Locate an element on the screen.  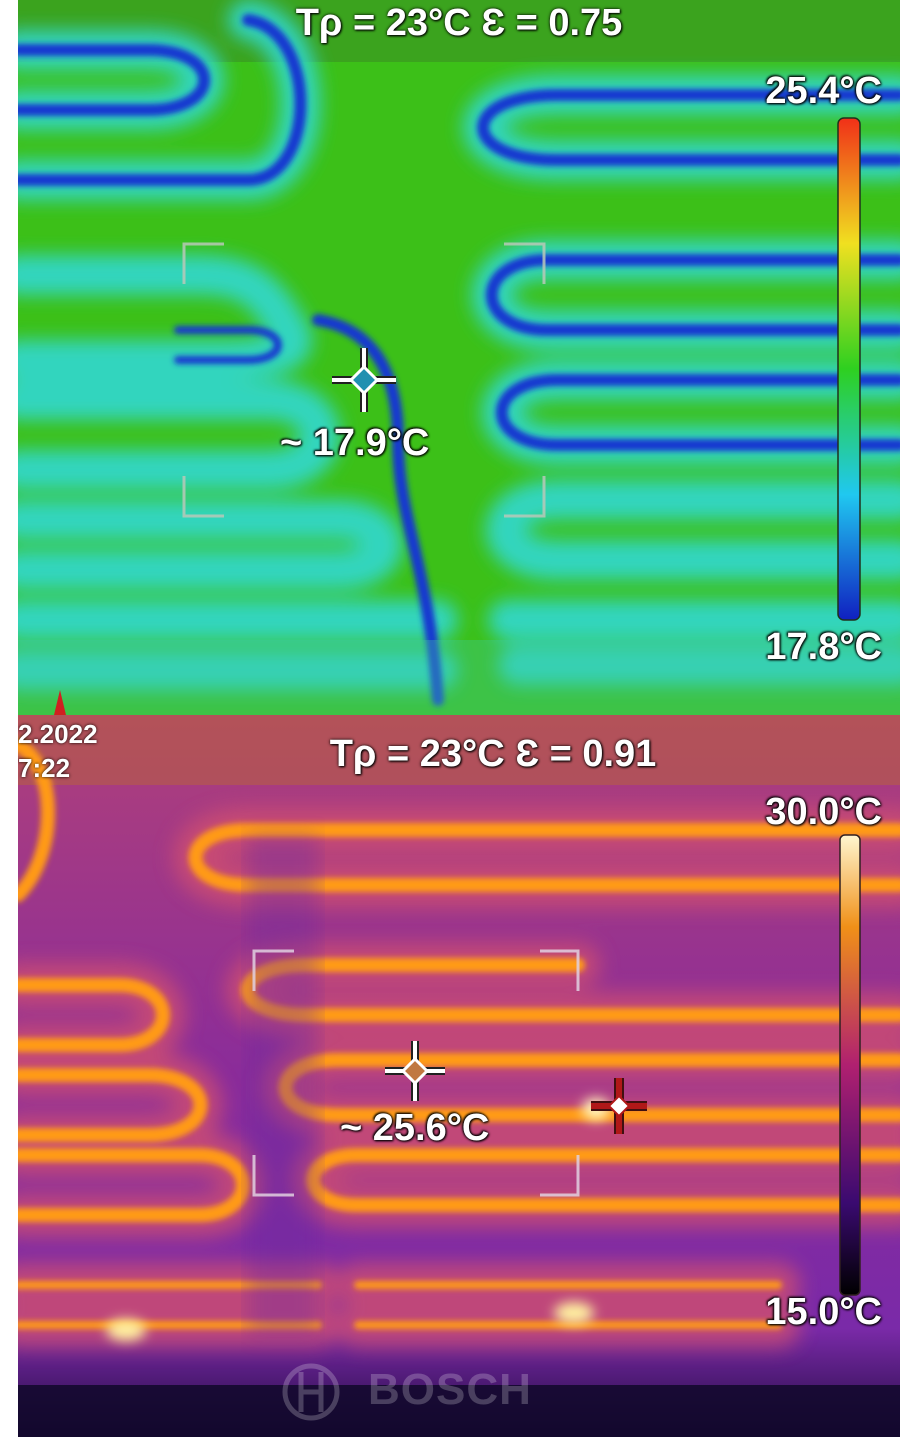
spot-temperature: ~ 17.9°C is located at coordinates (355, 443).